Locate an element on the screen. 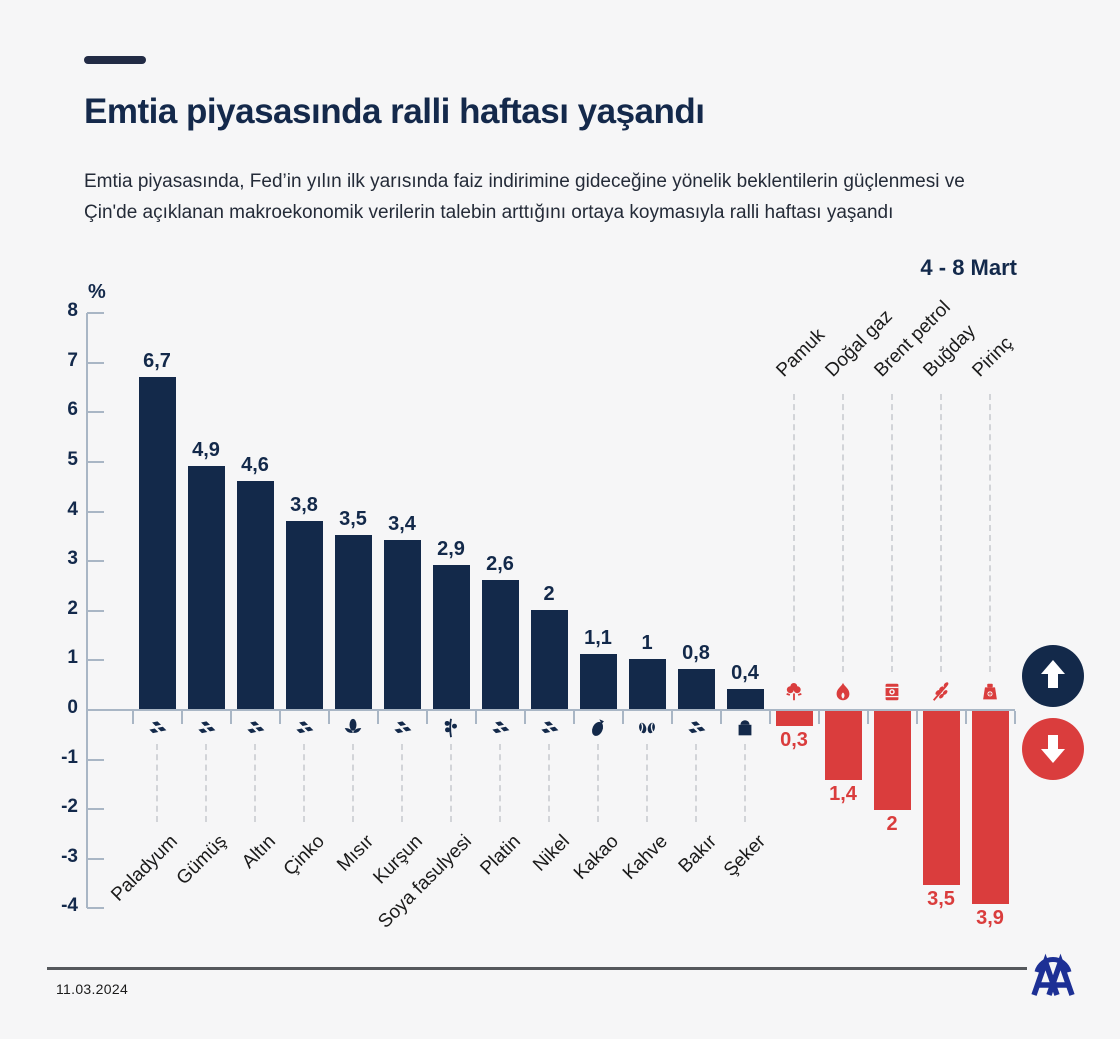  y-tick-label: -2 is located at coordinates (69, 807).